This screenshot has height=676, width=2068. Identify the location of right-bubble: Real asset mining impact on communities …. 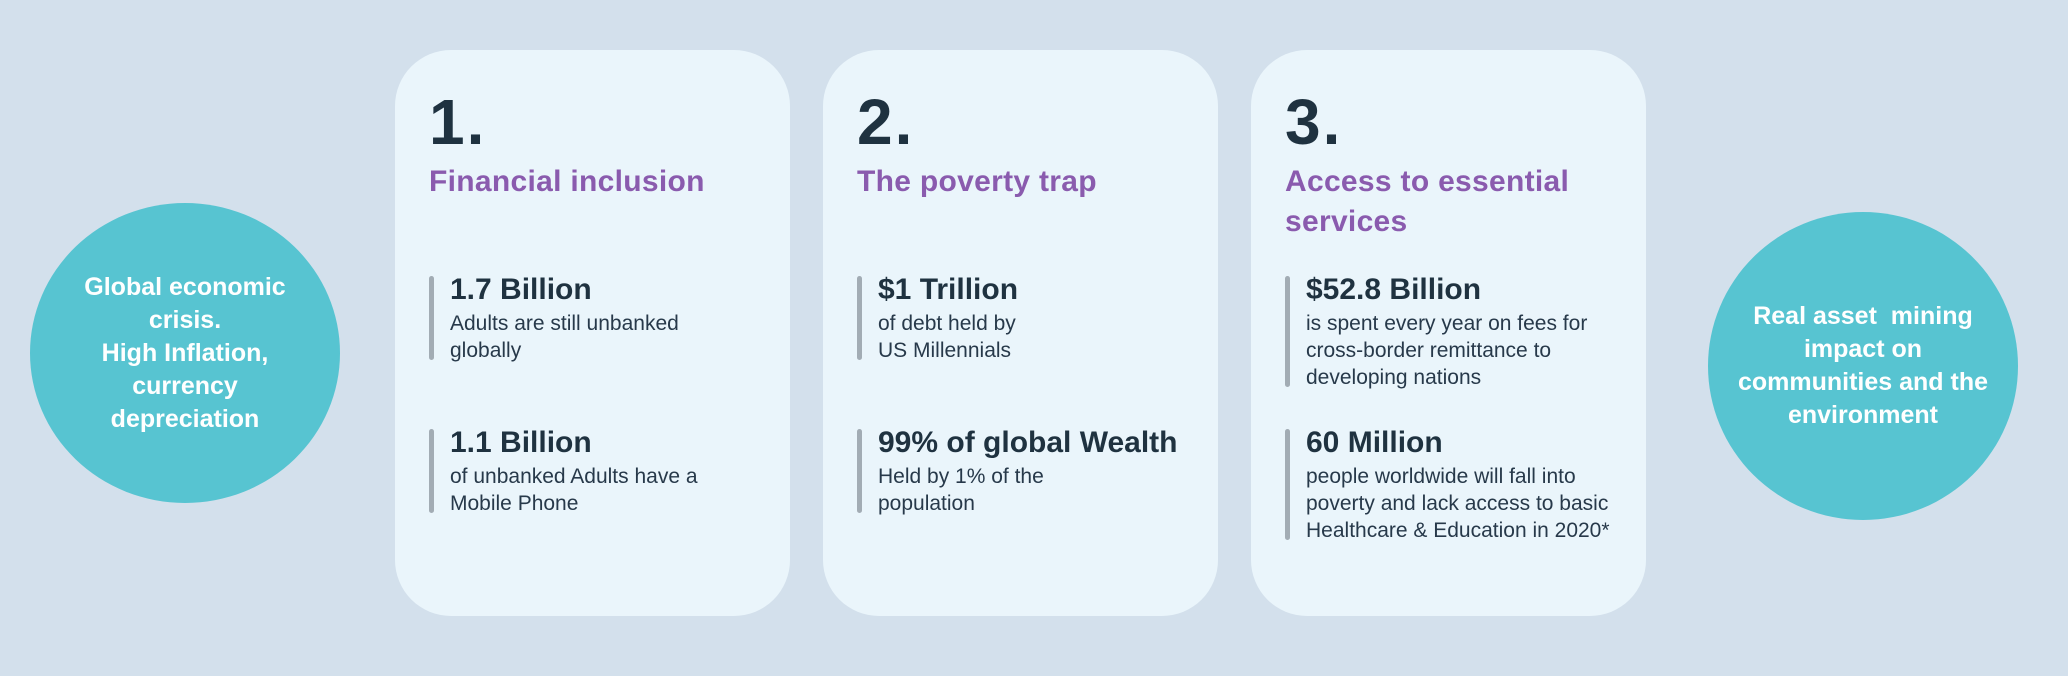
(1863, 366).